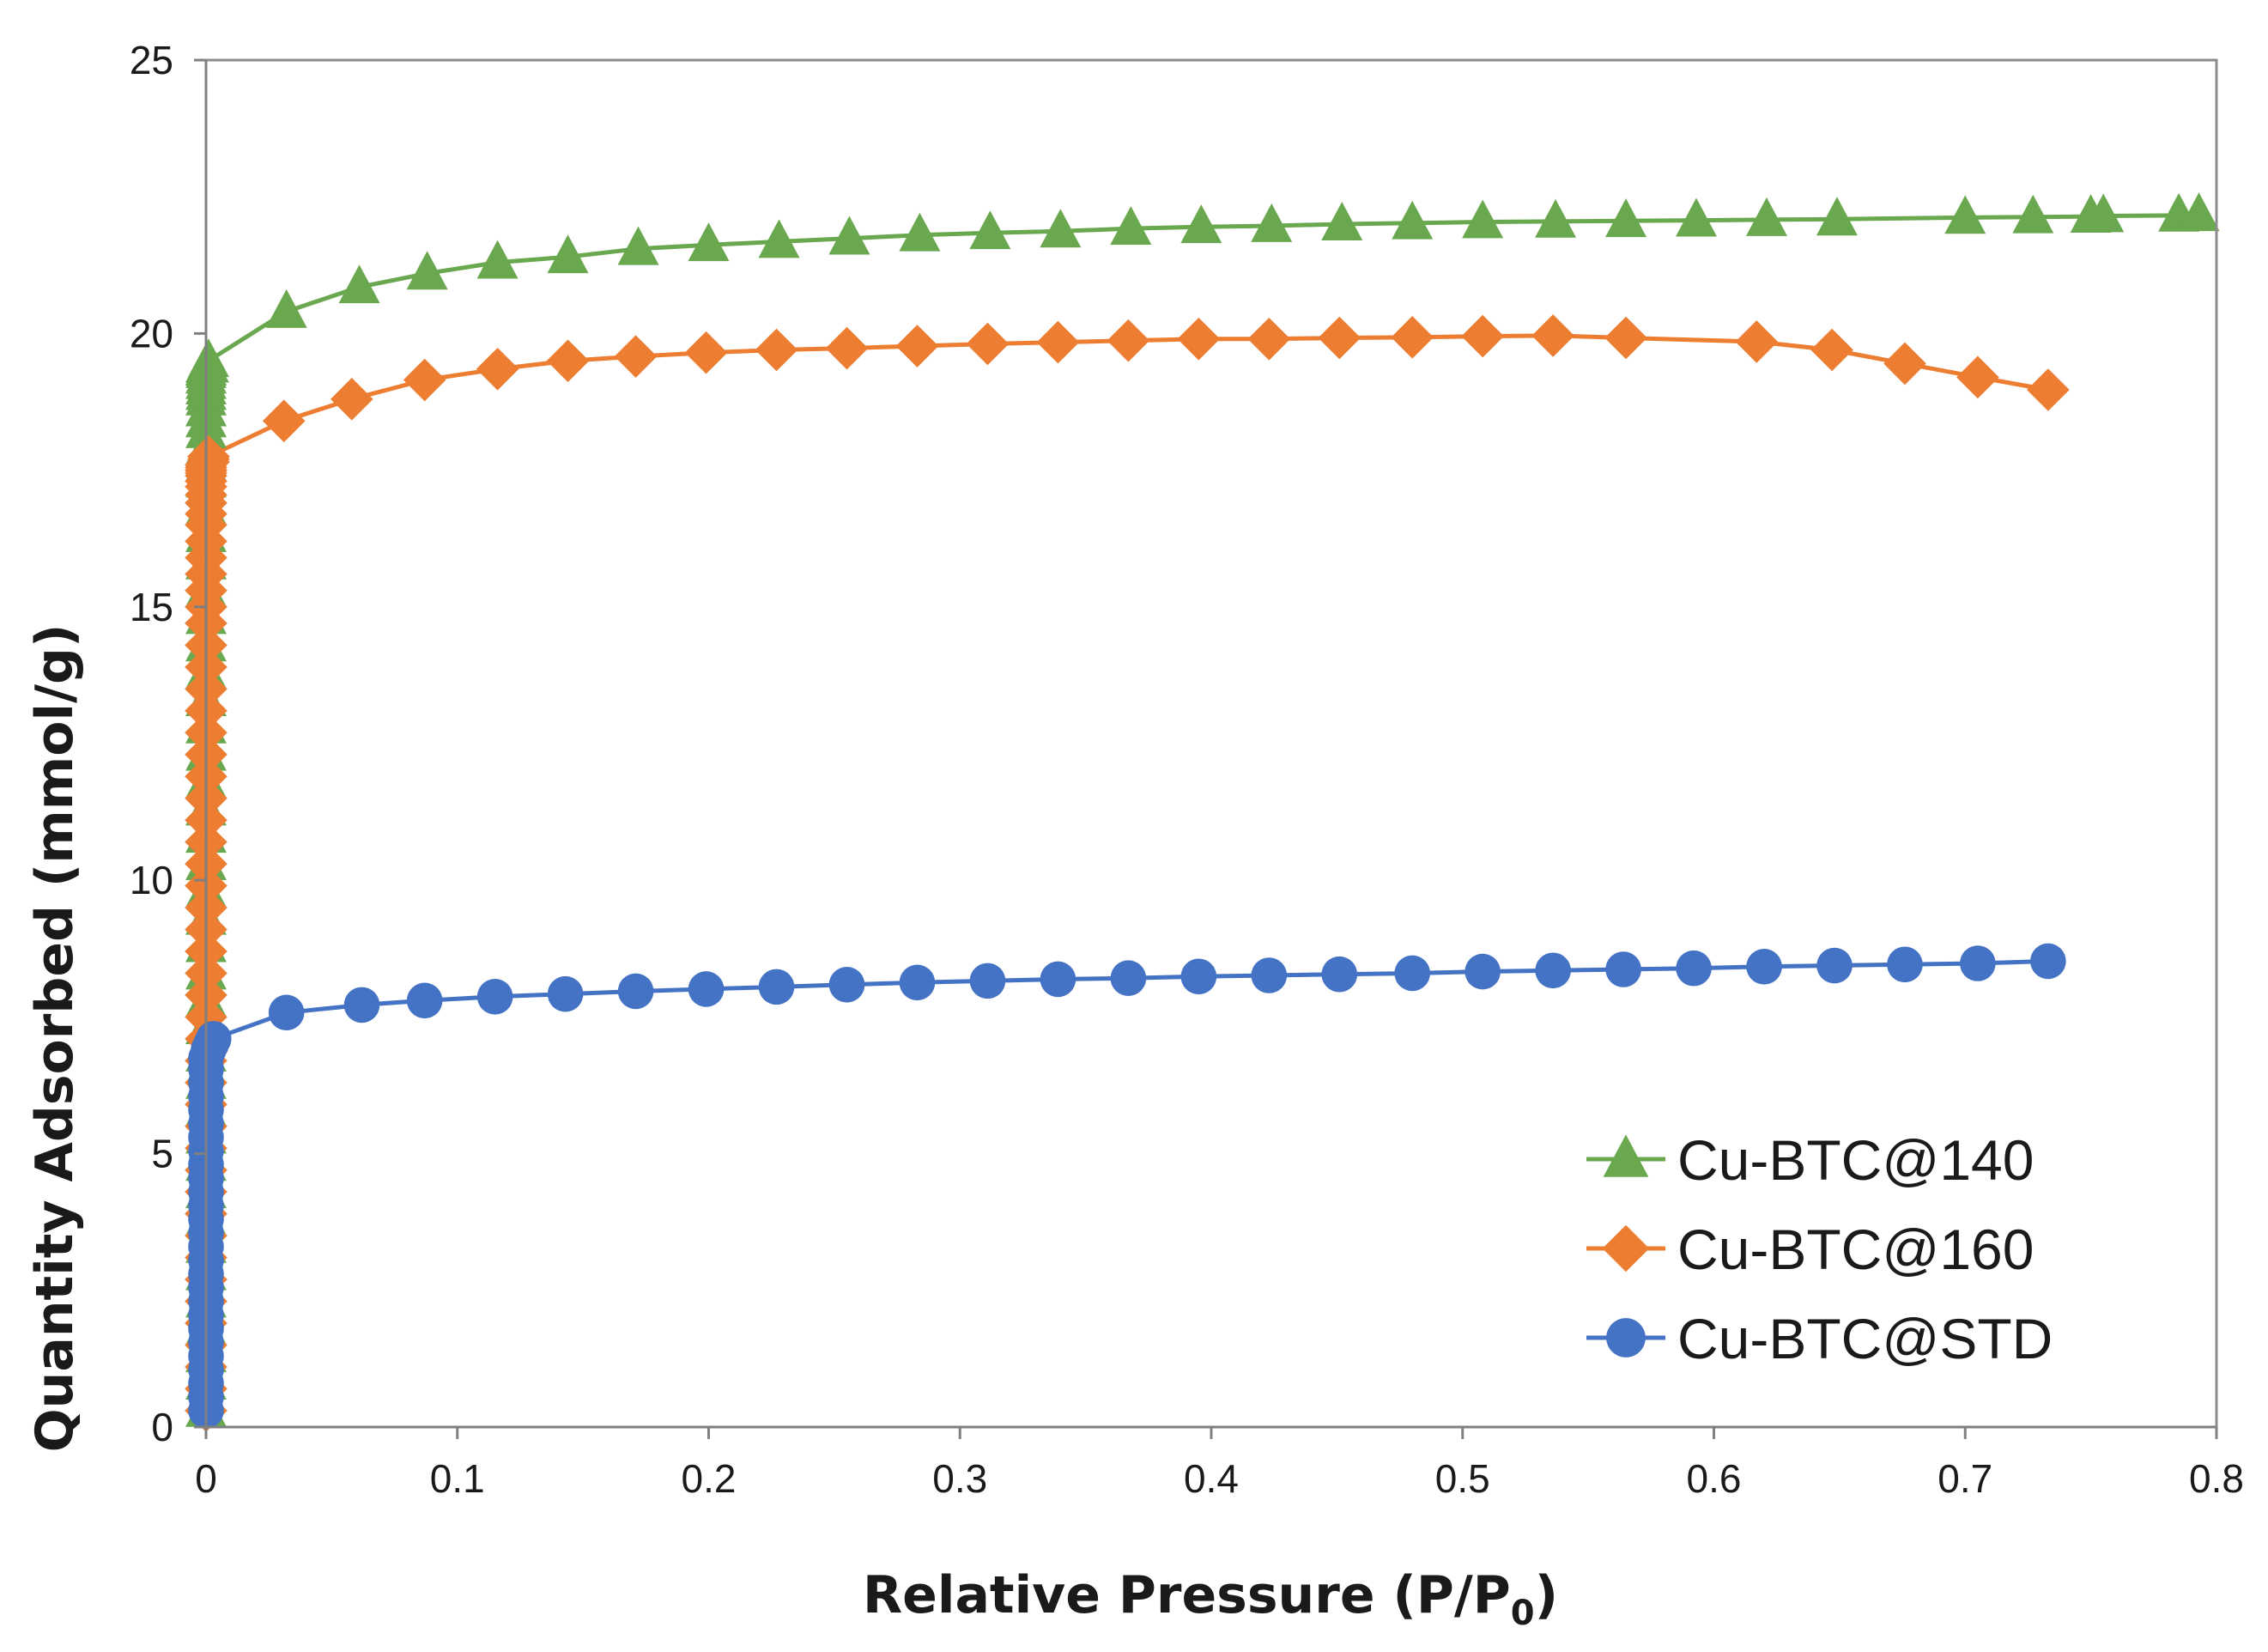 The height and width of the screenshot is (1652, 2268). I want to click on x-axis-title-subscript: 0, so click(1523, 1613).